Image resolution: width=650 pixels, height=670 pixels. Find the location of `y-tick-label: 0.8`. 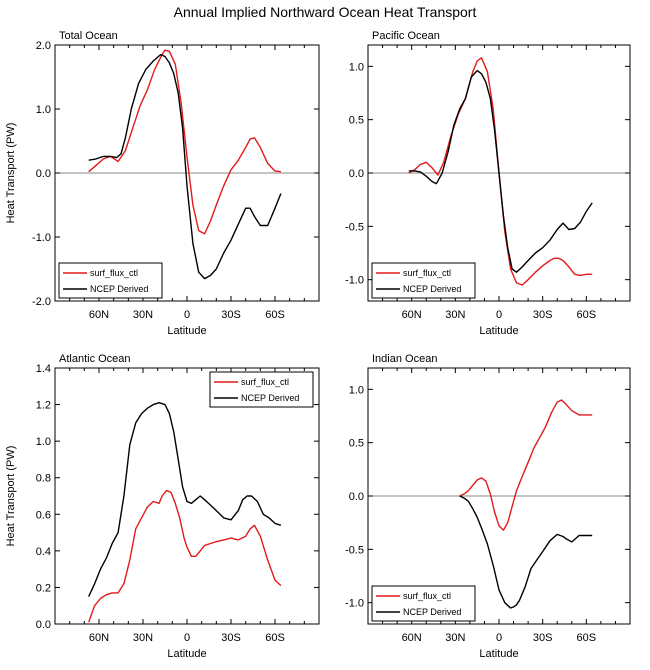

y-tick-label: 0.8 is located at coordinates (43, 479).